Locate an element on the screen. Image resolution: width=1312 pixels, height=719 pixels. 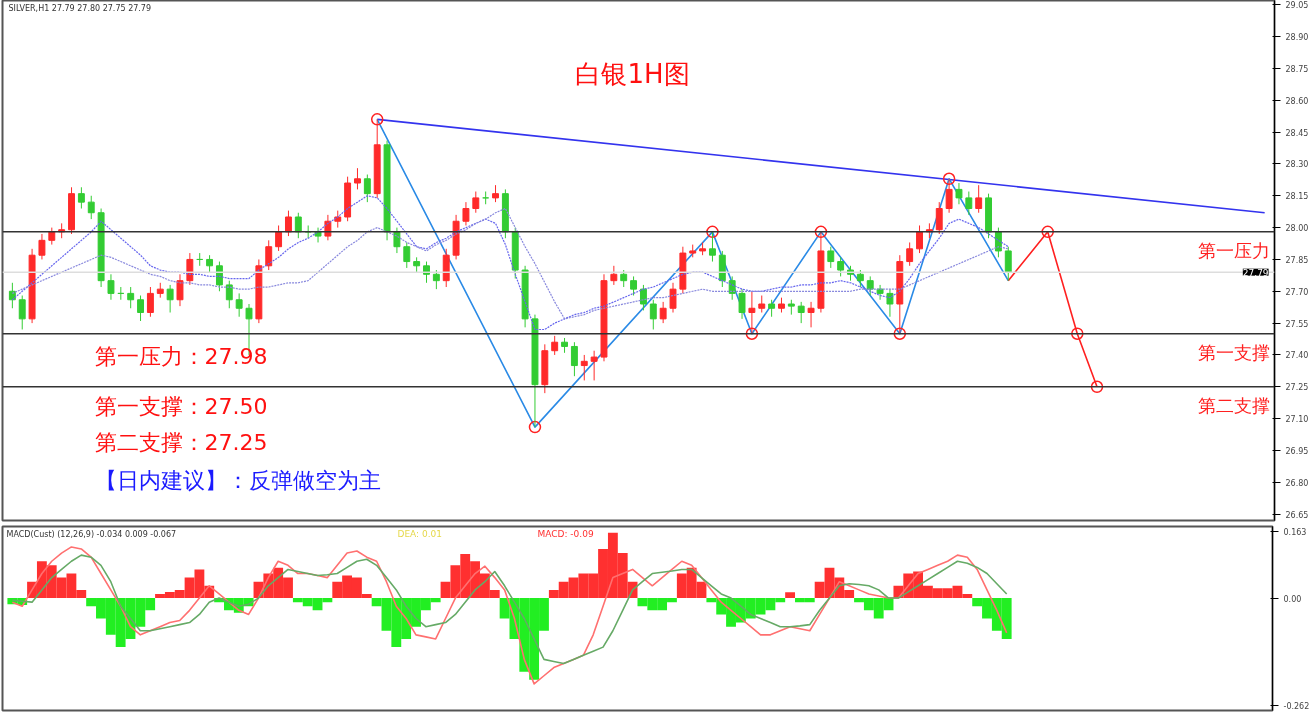
annotation: DEA: 0.01 is located at coordinates (420, 533).